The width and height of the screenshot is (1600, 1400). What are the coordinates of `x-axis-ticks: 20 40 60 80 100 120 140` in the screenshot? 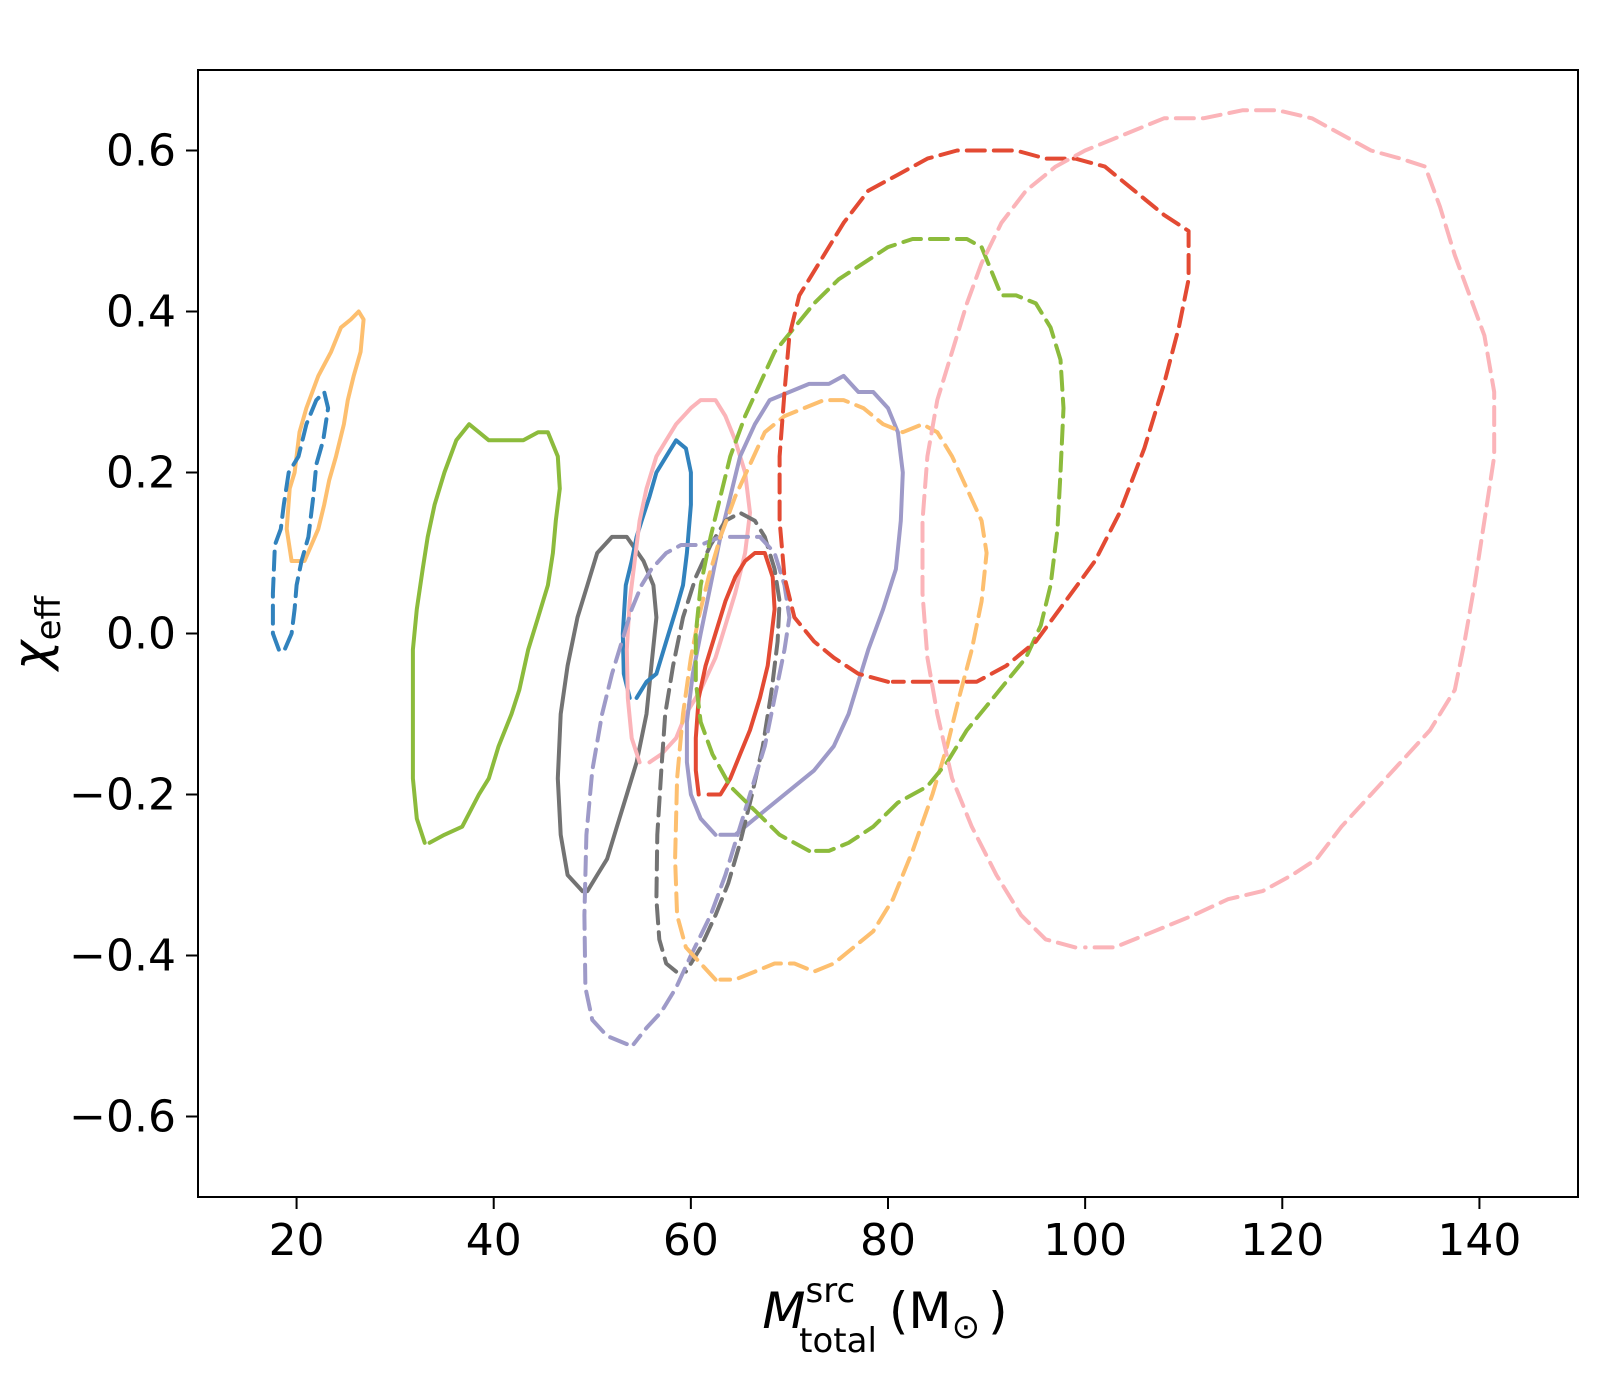 It's located at (895, 1231).